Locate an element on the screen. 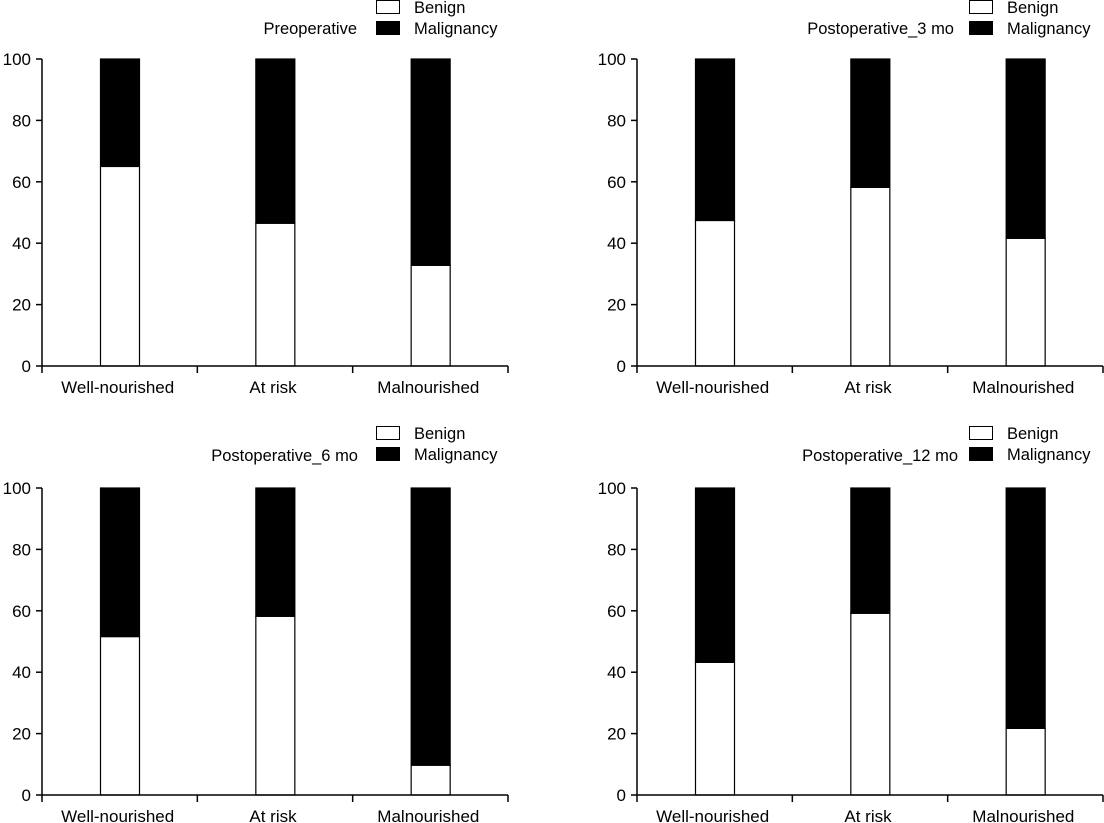 This screenshot has width=1104, height=823. chart-title: Preoperative is located at coordinates (310, 29).